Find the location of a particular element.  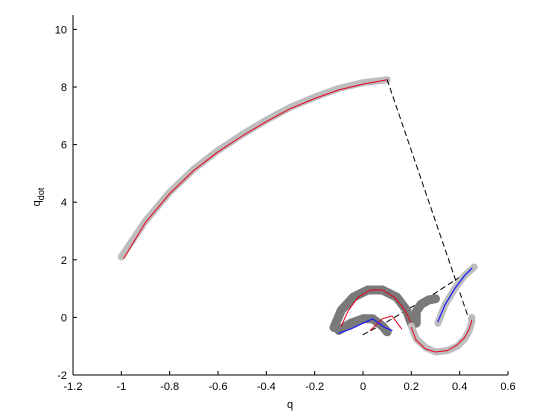

x-axis-label: q is located at coordinates (290, 405).